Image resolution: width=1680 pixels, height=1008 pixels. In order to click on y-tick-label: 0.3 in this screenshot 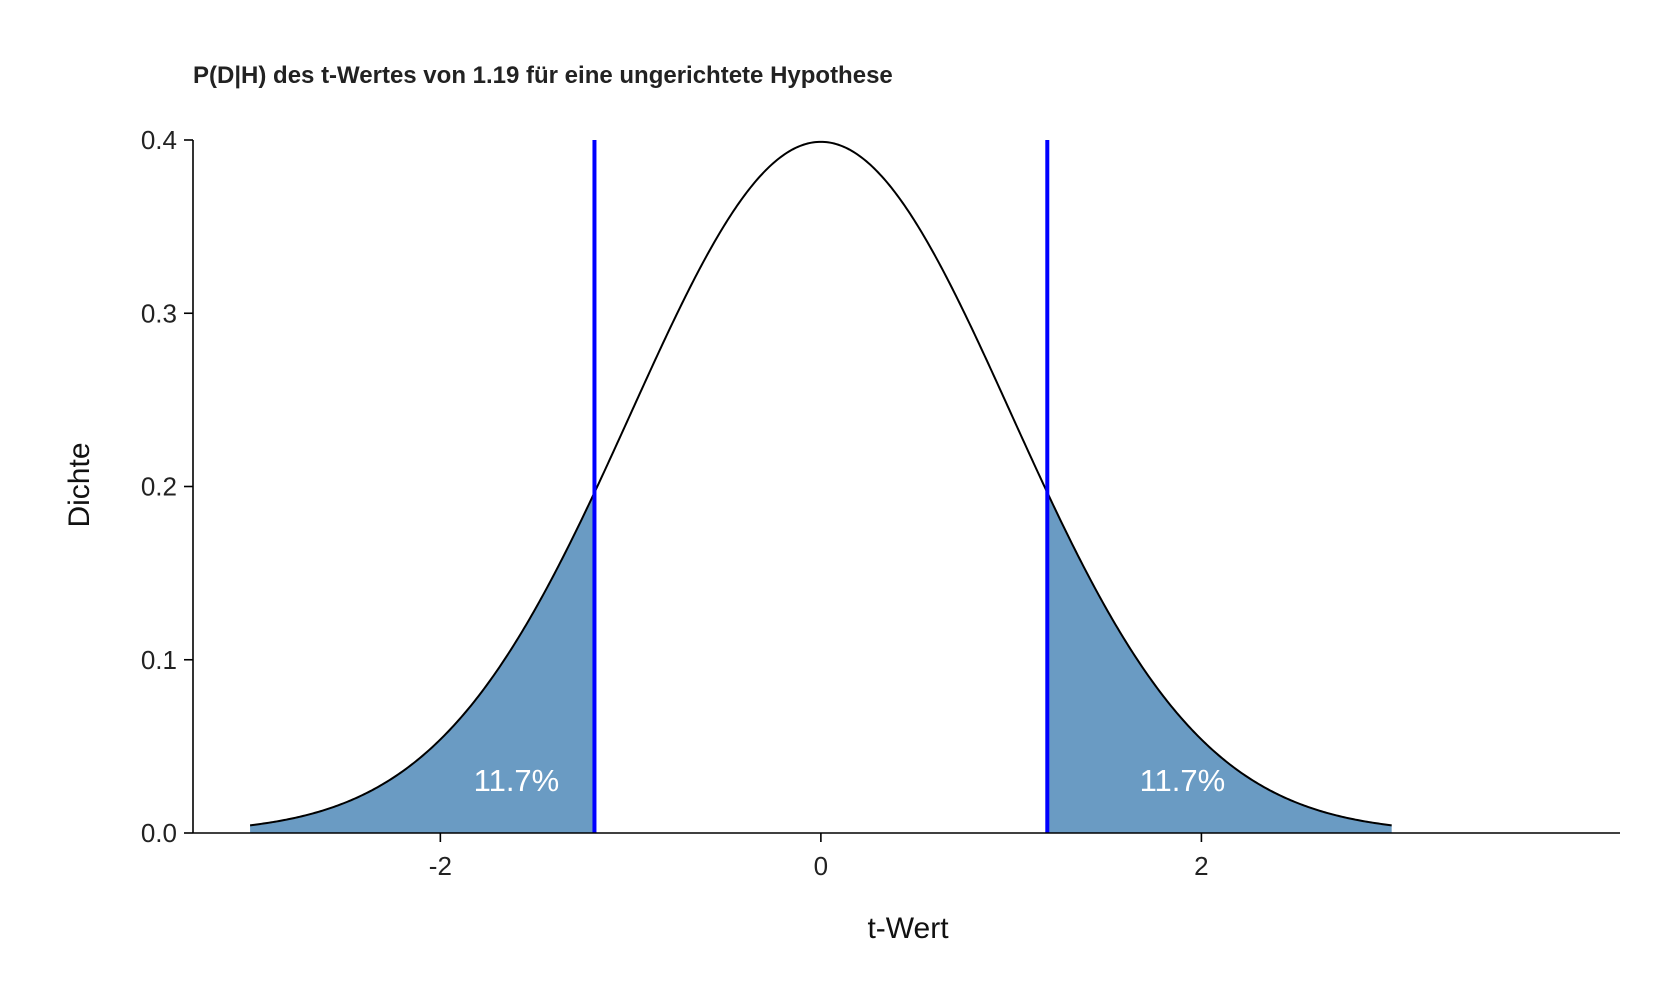, I will do `click(159, 313)`.